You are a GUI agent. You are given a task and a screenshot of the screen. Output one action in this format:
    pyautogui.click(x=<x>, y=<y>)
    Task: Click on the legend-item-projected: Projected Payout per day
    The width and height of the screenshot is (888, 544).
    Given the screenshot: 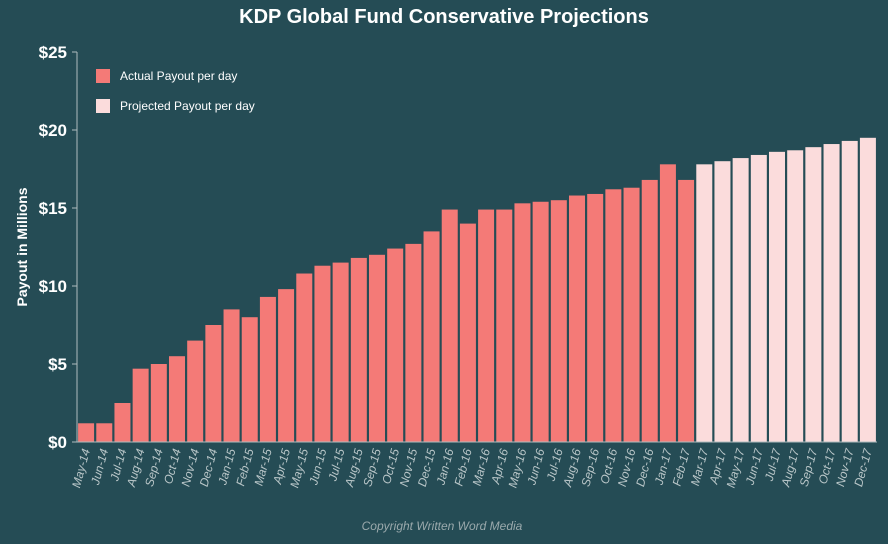 What is the action you would take?
    pyautogui.click(x=175, y=106)
    